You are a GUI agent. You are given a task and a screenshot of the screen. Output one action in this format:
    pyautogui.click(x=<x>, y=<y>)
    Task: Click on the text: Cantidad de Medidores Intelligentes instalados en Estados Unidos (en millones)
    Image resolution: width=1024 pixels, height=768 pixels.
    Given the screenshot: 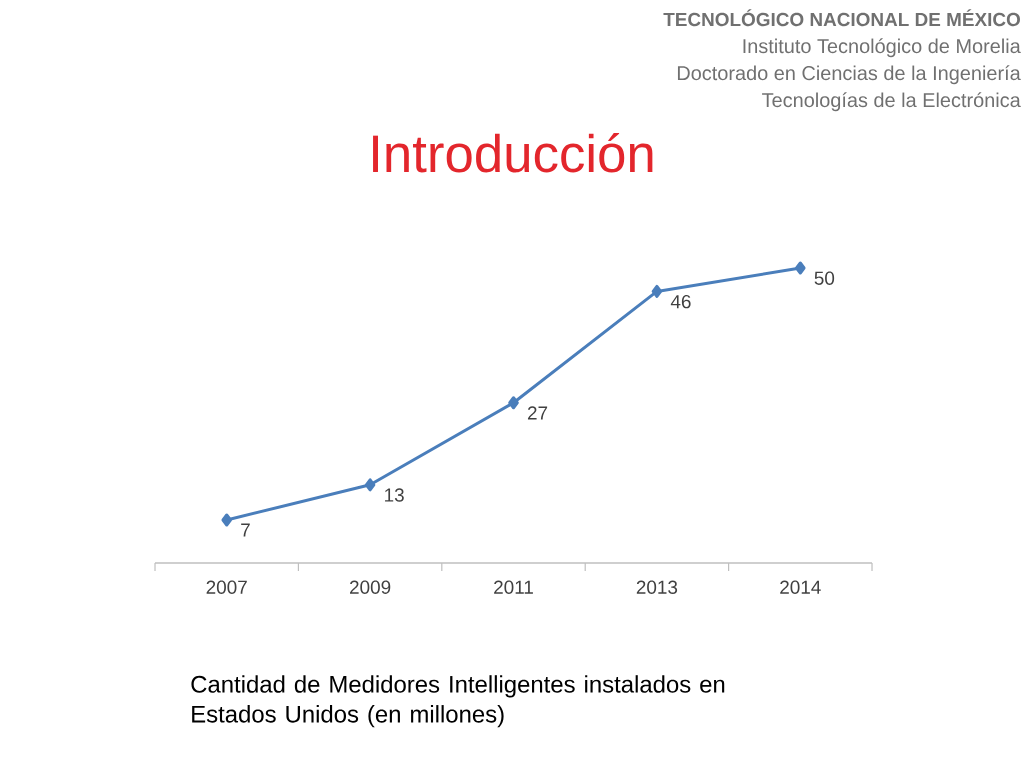 What is the action you would take?
    pyautogui.click(x=458, y=701)
    